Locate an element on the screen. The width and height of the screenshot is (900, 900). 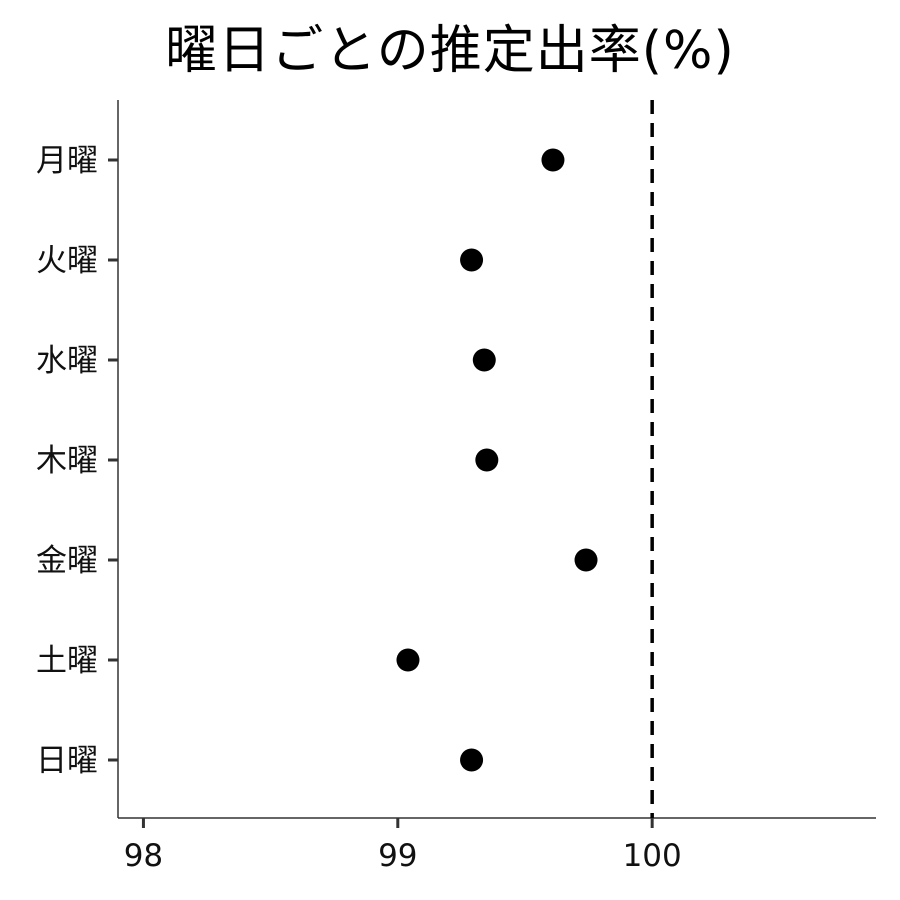
x-axis: 98 99 100 is located at coordinates (403, 846).